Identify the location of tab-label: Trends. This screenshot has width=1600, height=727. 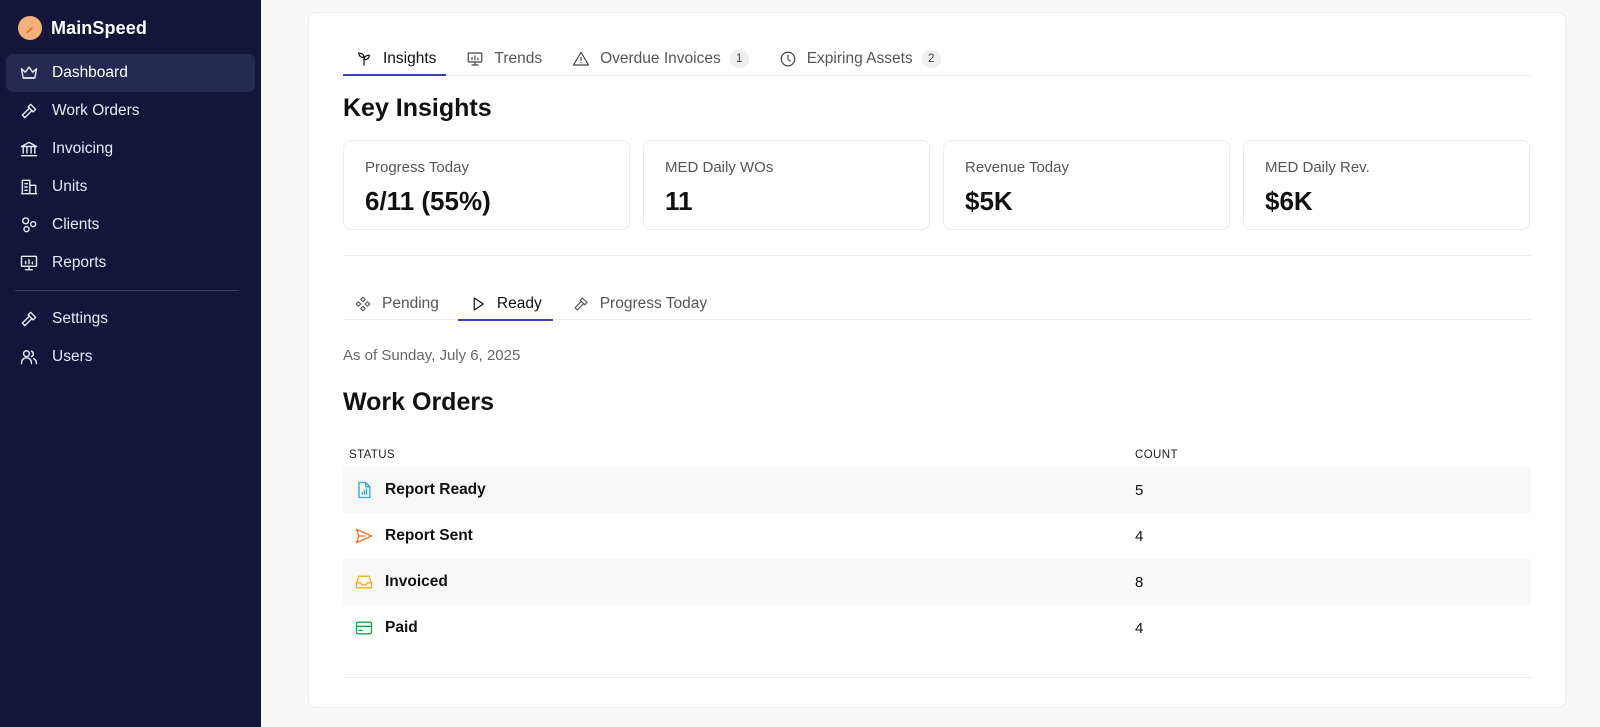
(518, 58).